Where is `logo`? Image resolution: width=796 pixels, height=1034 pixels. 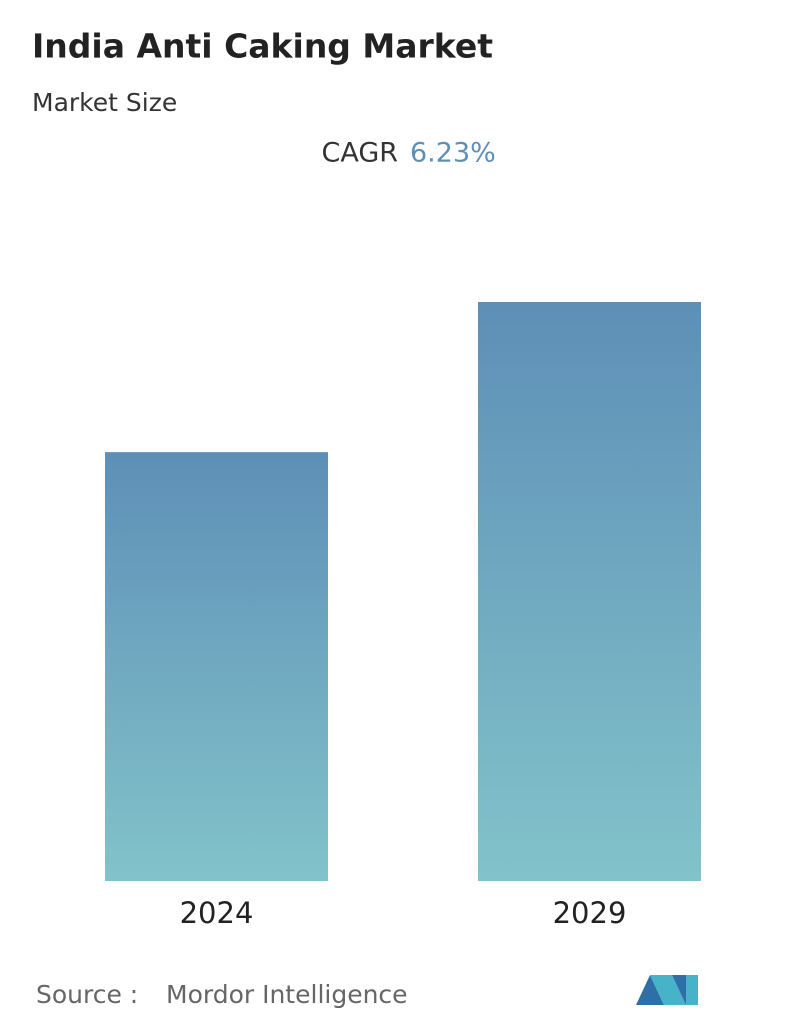 logo is located at coordinates (667, 990).